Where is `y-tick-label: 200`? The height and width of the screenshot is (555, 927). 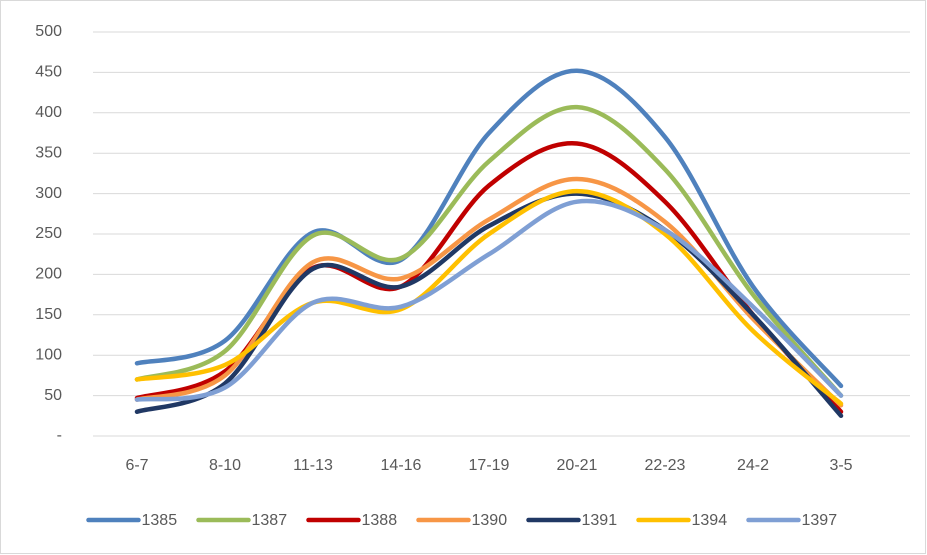
y-tick-label: 200 is located at coordinates (48, 274).